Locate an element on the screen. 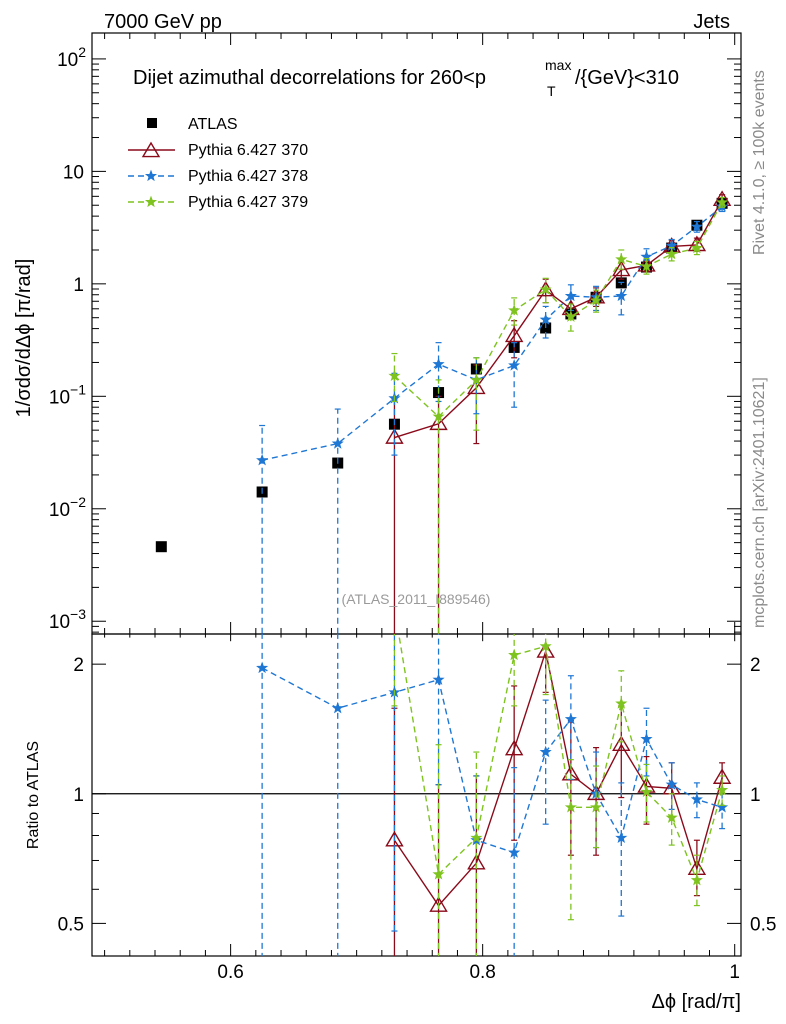 Image resolution: width=786 pixels, height=1024 pixels. atlas-point is located at coordinates (161, 547).